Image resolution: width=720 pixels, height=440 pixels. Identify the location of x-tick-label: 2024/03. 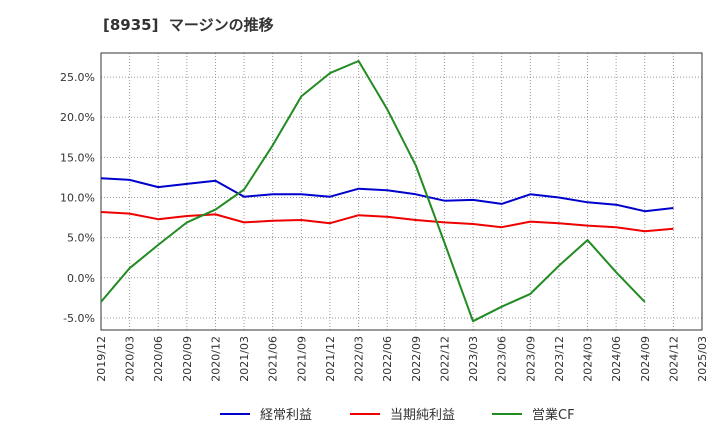
(588, 359).